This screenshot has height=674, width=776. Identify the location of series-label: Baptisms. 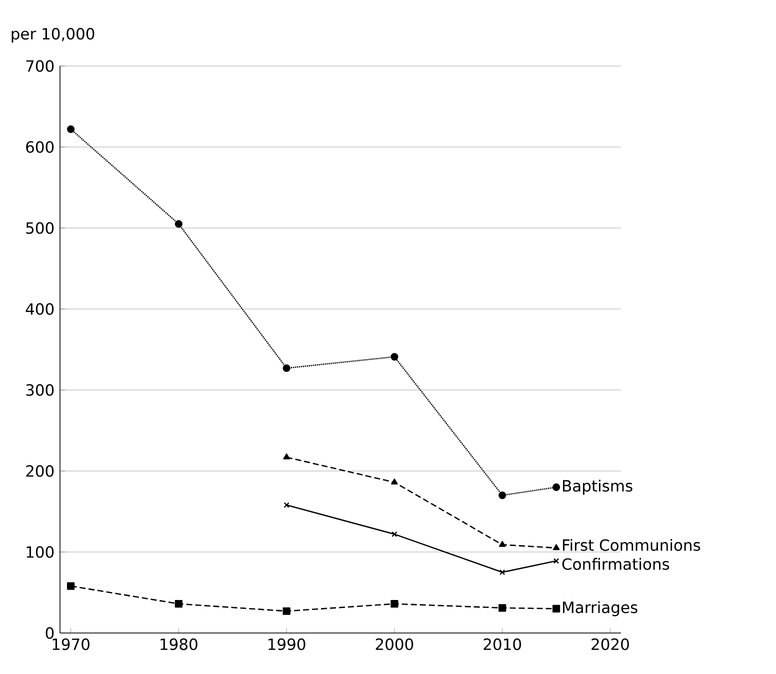
(597, 487).